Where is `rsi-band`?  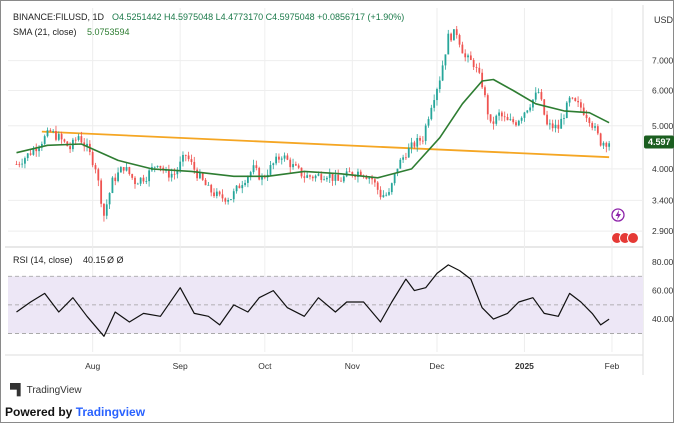
rsi-band is located at coordinates (325, 304).